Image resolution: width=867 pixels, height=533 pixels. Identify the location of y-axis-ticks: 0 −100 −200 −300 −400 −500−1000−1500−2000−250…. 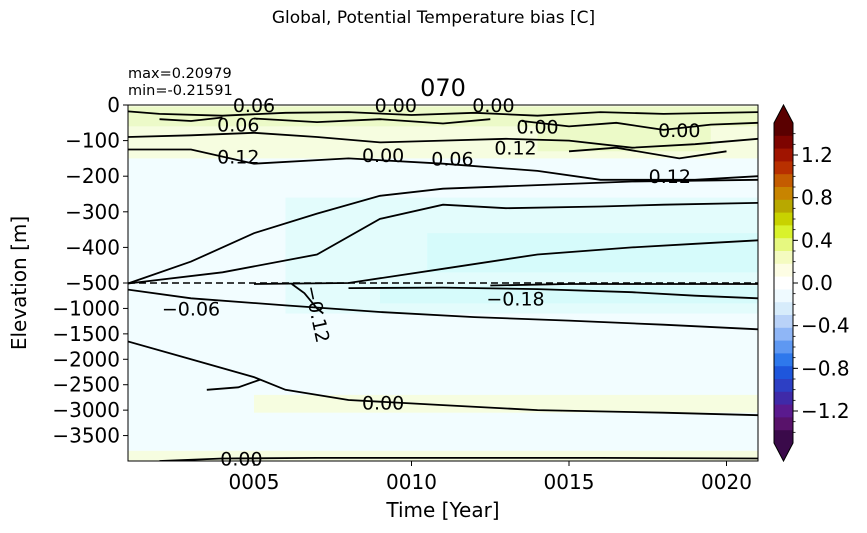
(90, 270).